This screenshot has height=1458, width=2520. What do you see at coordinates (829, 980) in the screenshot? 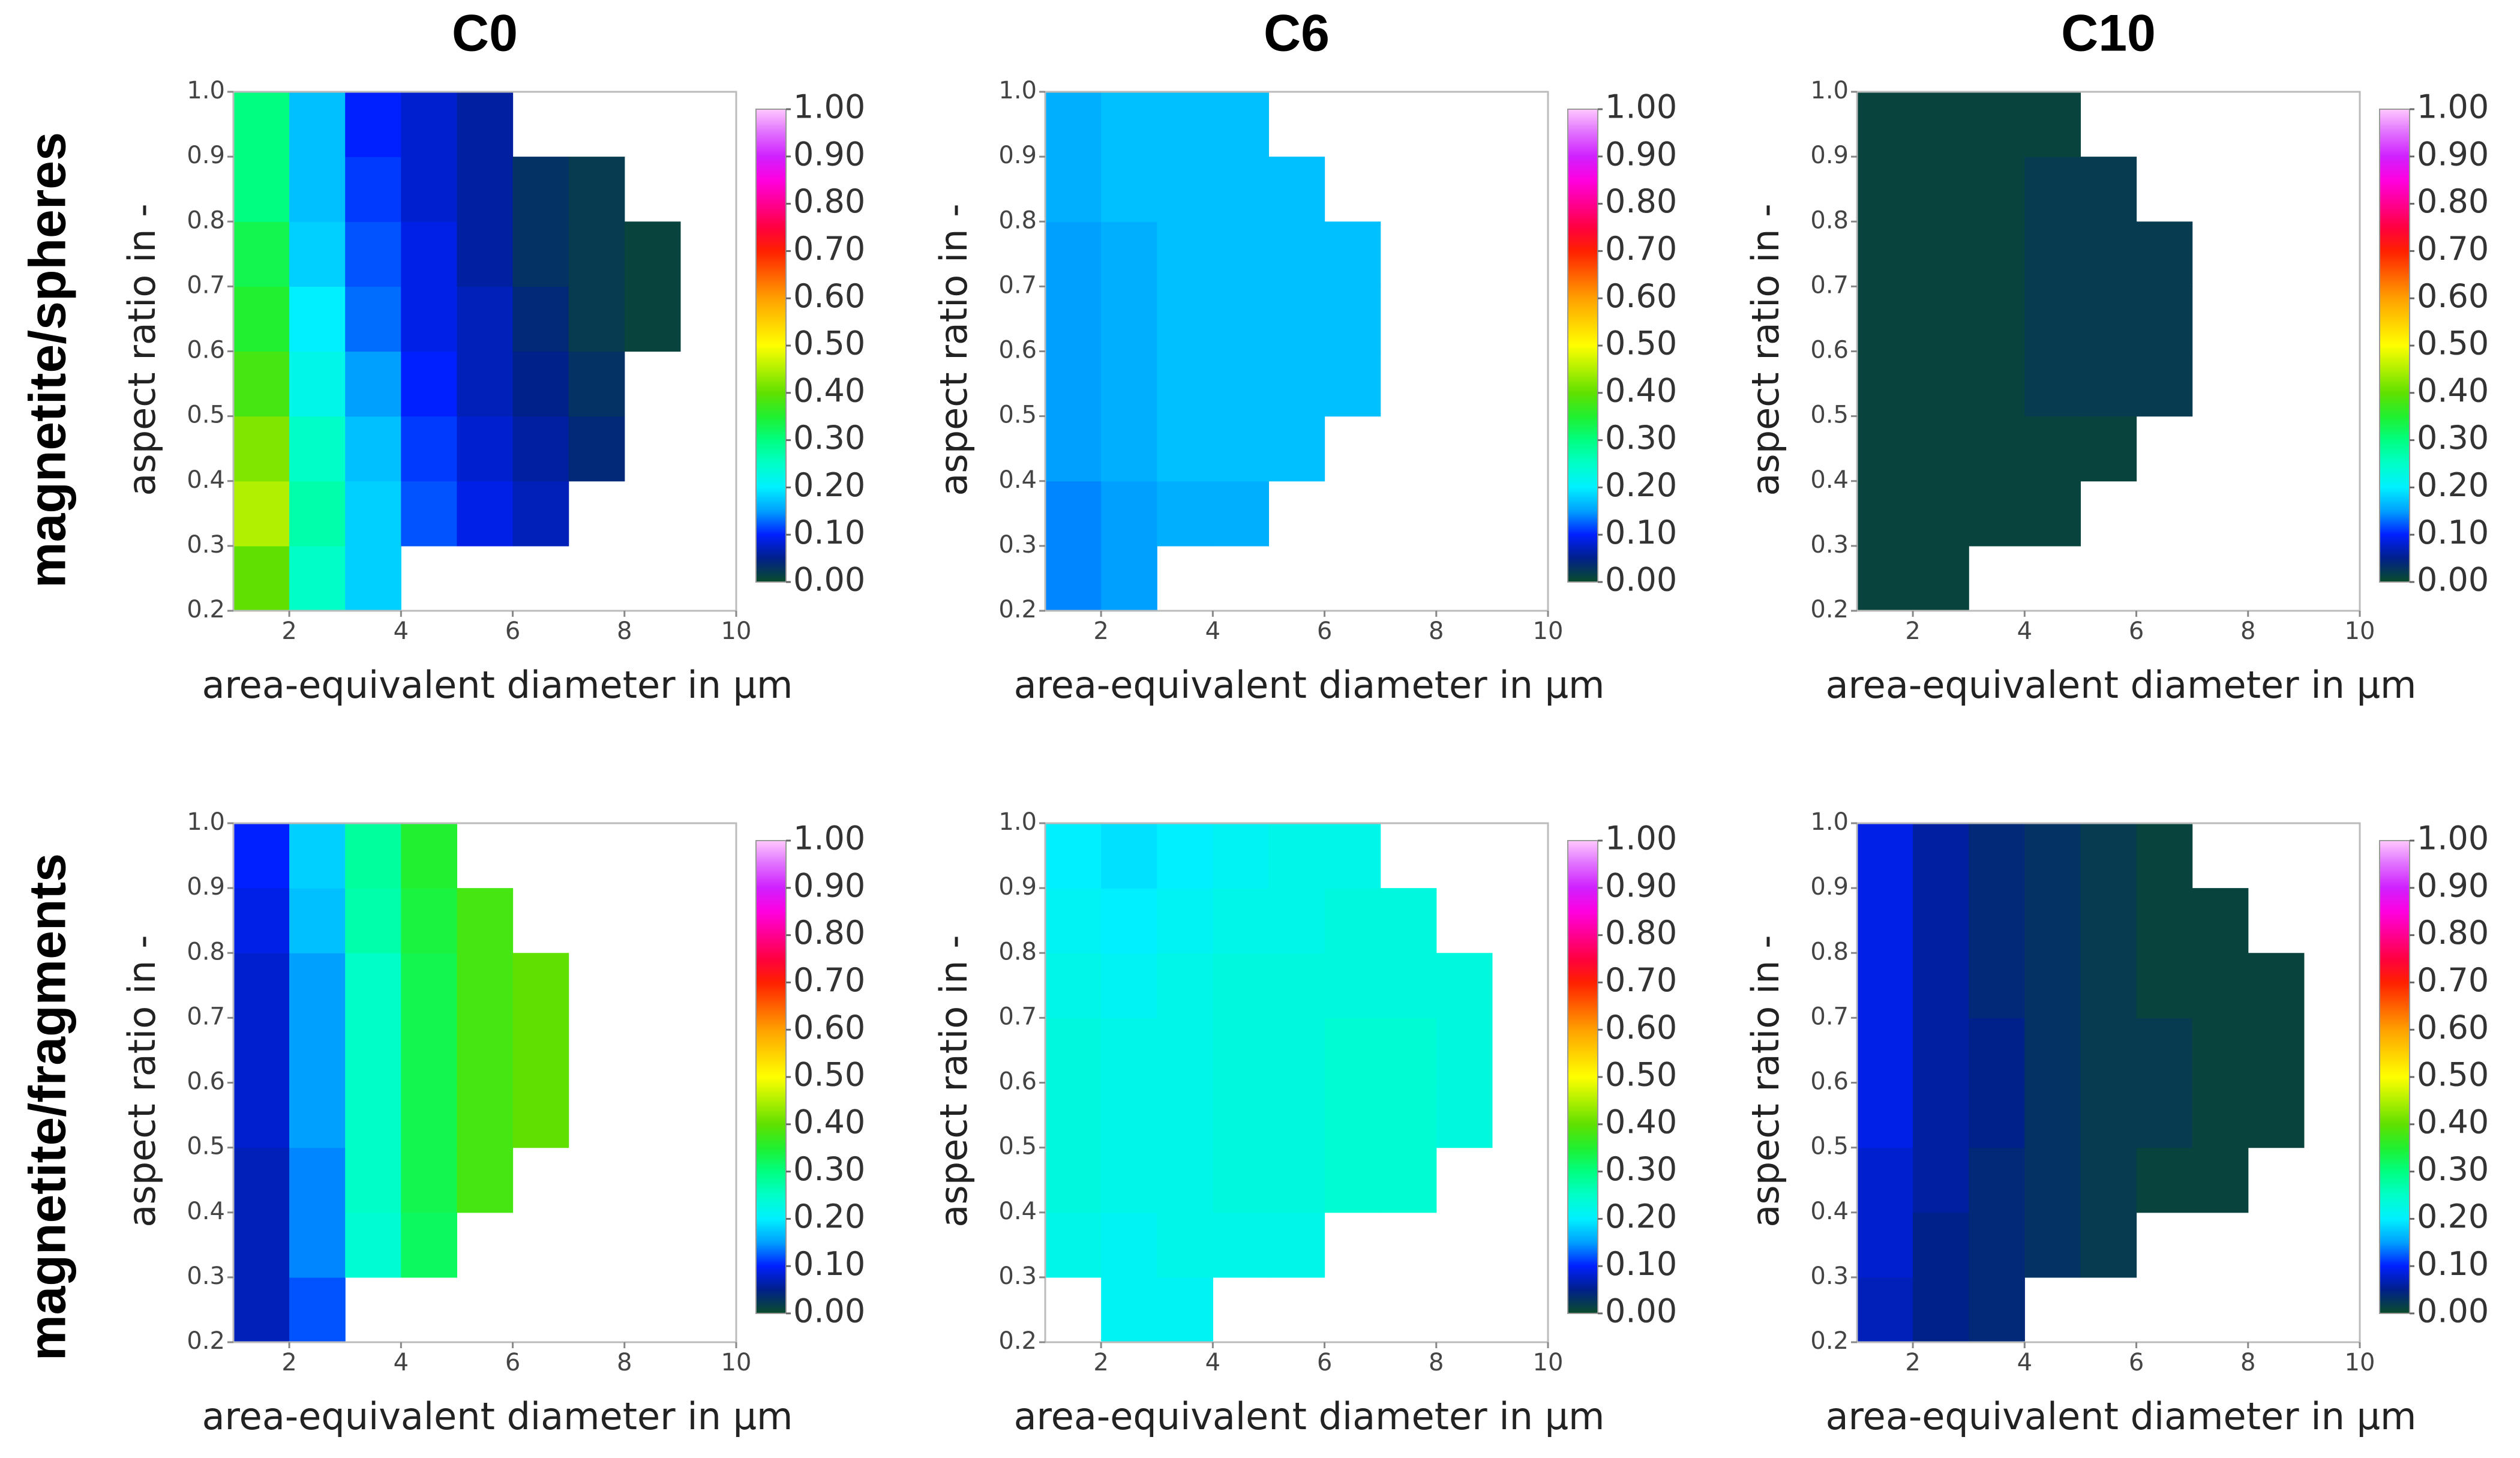
I see `colorbar-tick-label: 0.70` at bounding box center [829, 980].